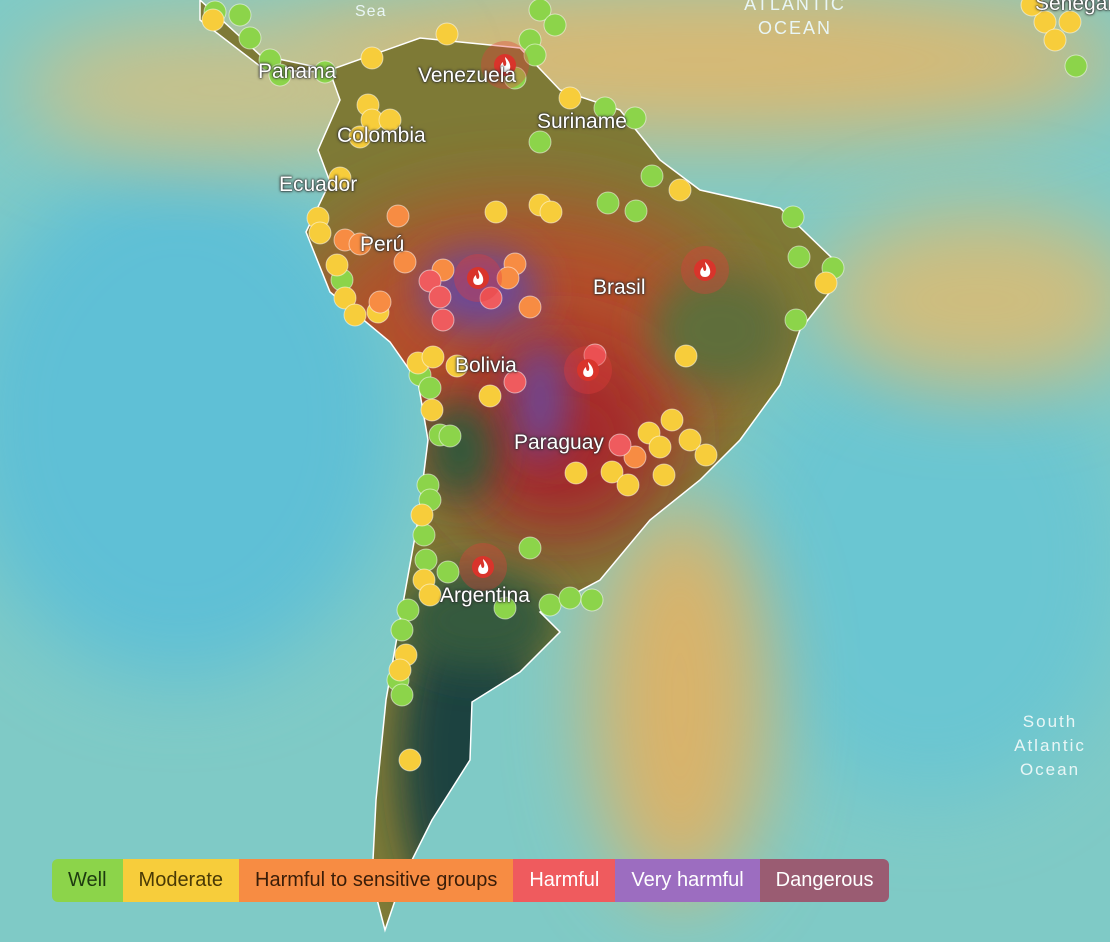 The height and width of the screenshot is (942, 1110). I want to click on sea-label: Sea, so click(371, 11).